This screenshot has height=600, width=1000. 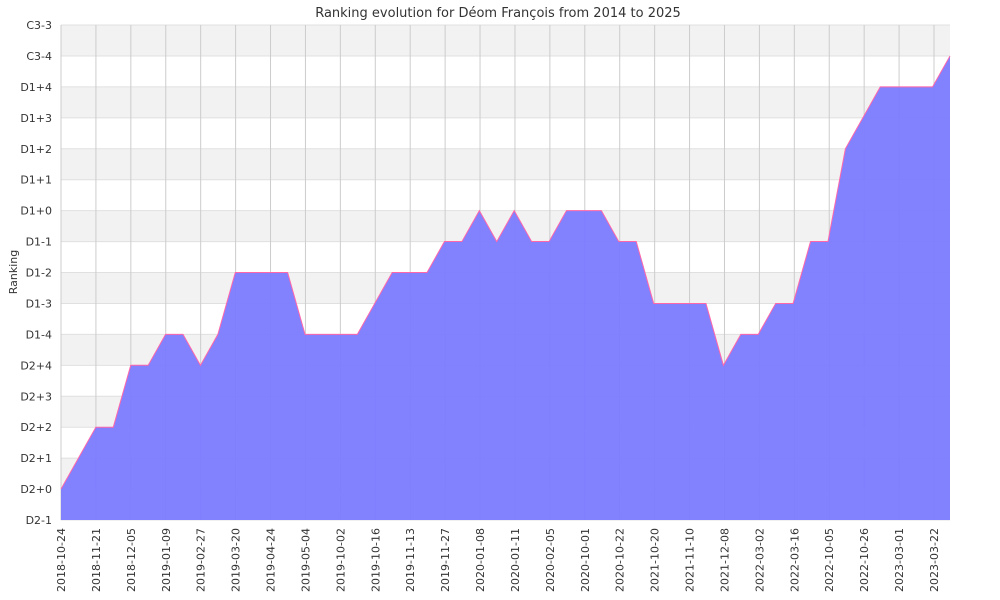 I want to click on x-tick-label: 2021-12-08, so click(x=724, y=560).